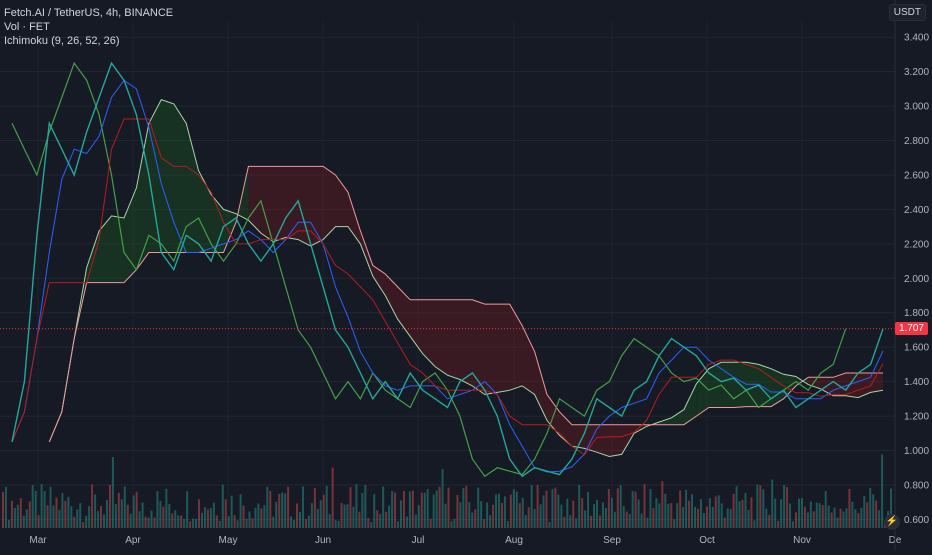 This screenshot has width=932, height=555. What do you see at coordinates (916, 382) in the screenshot?
I see `y-tick-label: 1.400` at bounding box center [916, 382].